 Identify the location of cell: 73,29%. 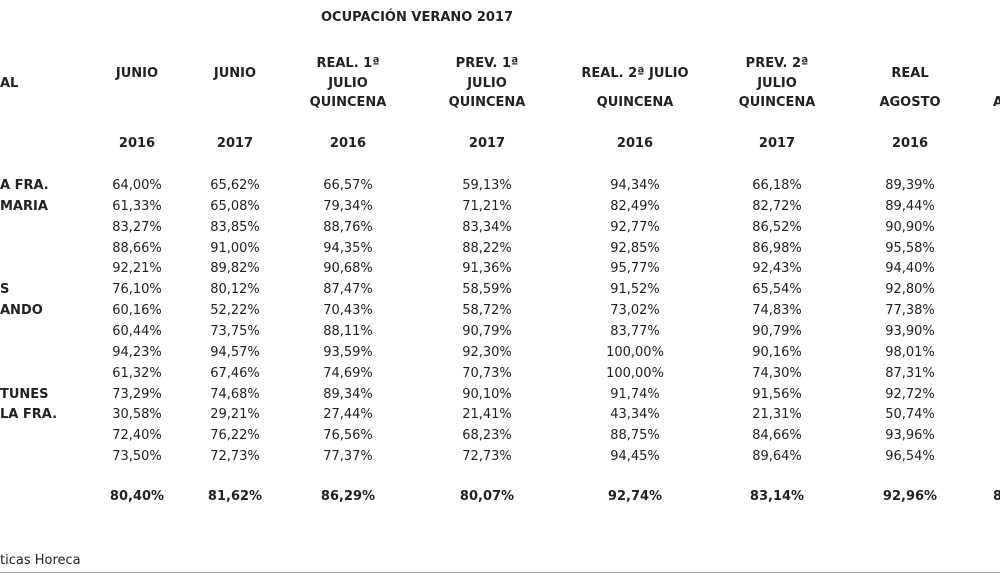
(137, 394).